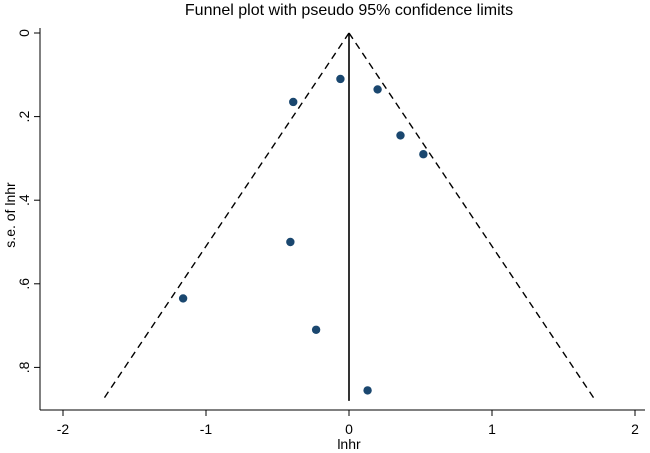  What do you see at coordinates (206, 429) in the screenshot?
I see `x-tick-label: -1` at bounding box center [206, 429].